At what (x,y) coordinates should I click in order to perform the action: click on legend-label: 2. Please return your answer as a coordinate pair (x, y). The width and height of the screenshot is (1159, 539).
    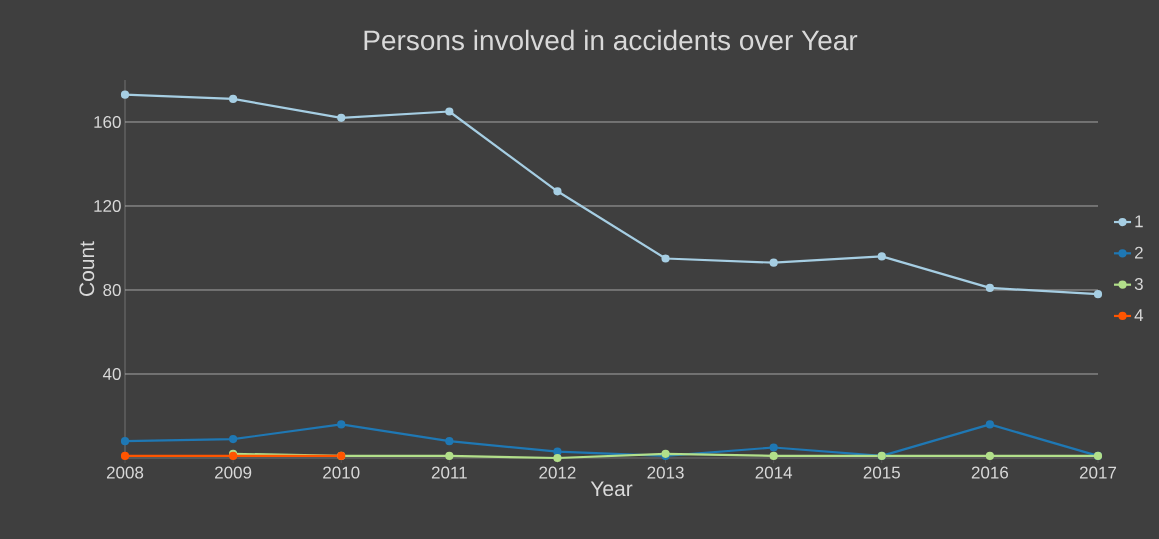
    Looking at the image, I should click on (1139, 252).